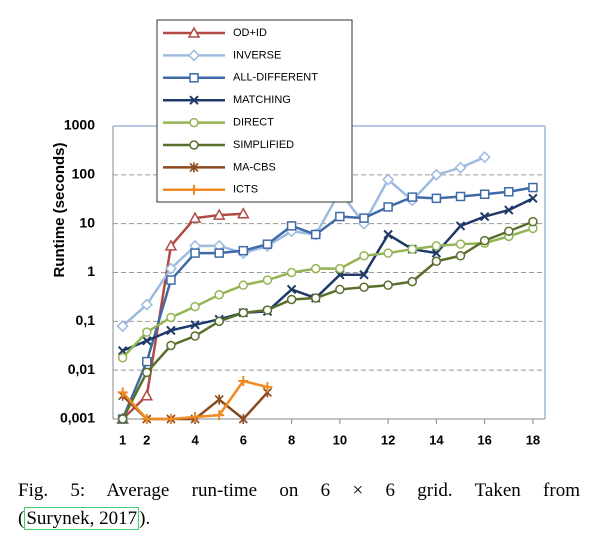 This screenshot has width=592, height=533. I want to click on citation-link: Surynek, 2017, so click(82, 518).